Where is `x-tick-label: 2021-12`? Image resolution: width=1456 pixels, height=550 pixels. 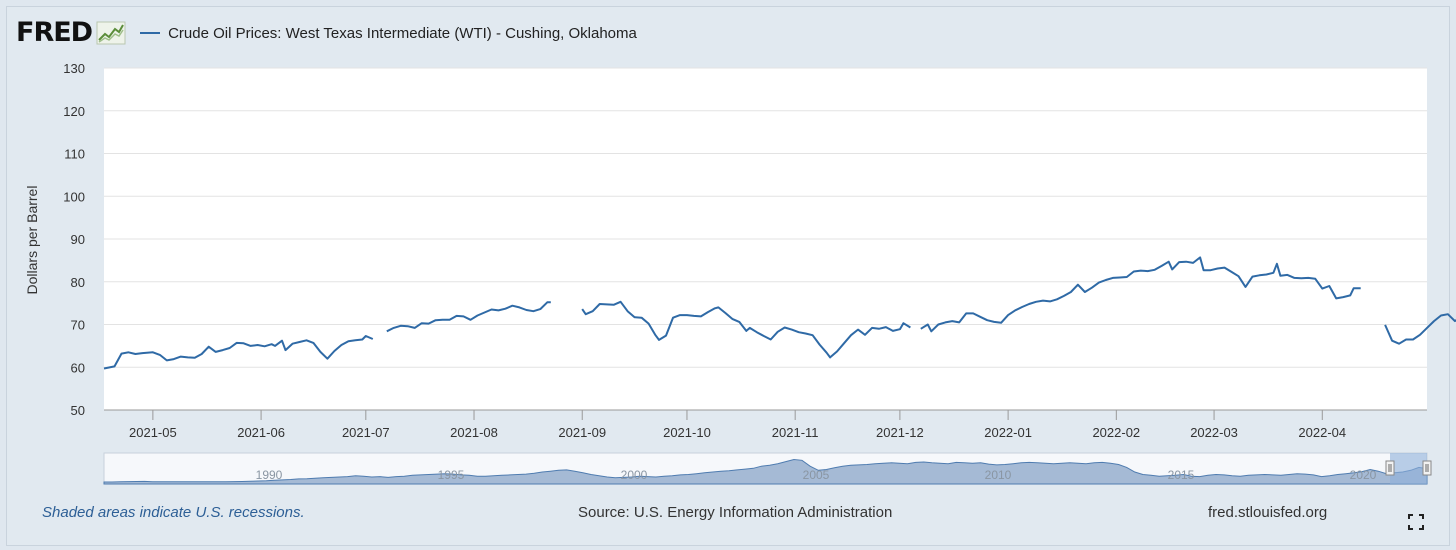 x-tick-label: 2021-12 is located at coordinates (900, 432).